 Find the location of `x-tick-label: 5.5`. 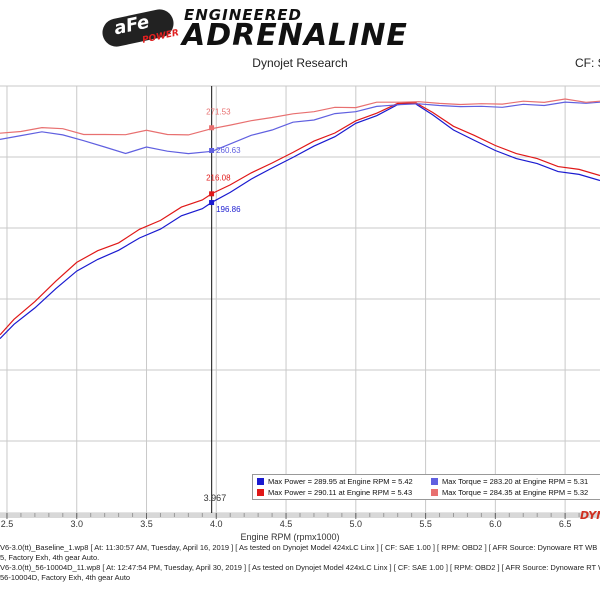

x-tick-label: 5.5 is located at coordinates (425, 524).